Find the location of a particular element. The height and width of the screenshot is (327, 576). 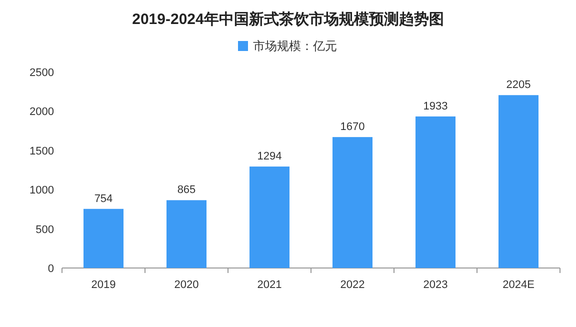

chart-title: 2019-2024年中国新式茶饮市场规模预测趋势图 is located at coordinates (288, 19).